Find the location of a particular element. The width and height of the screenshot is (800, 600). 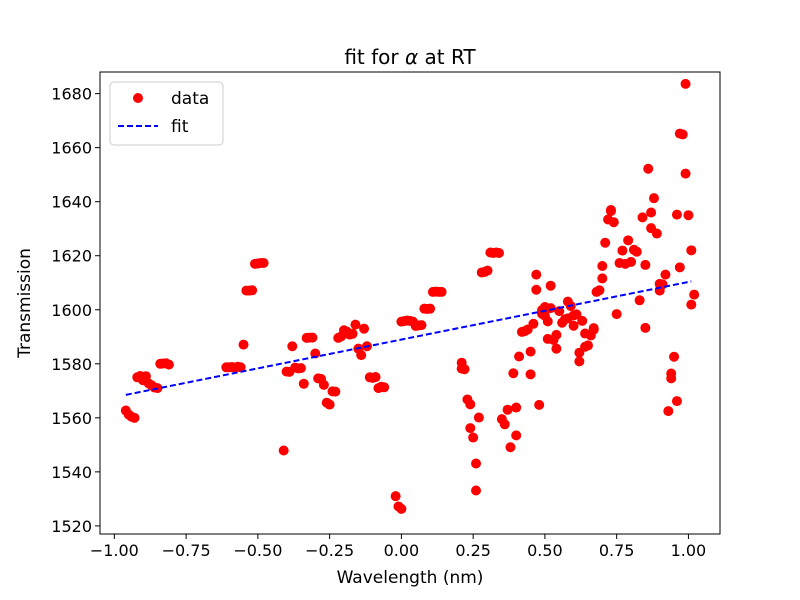

x-tick-label: 0.75 is located at coordinates (617, 550).